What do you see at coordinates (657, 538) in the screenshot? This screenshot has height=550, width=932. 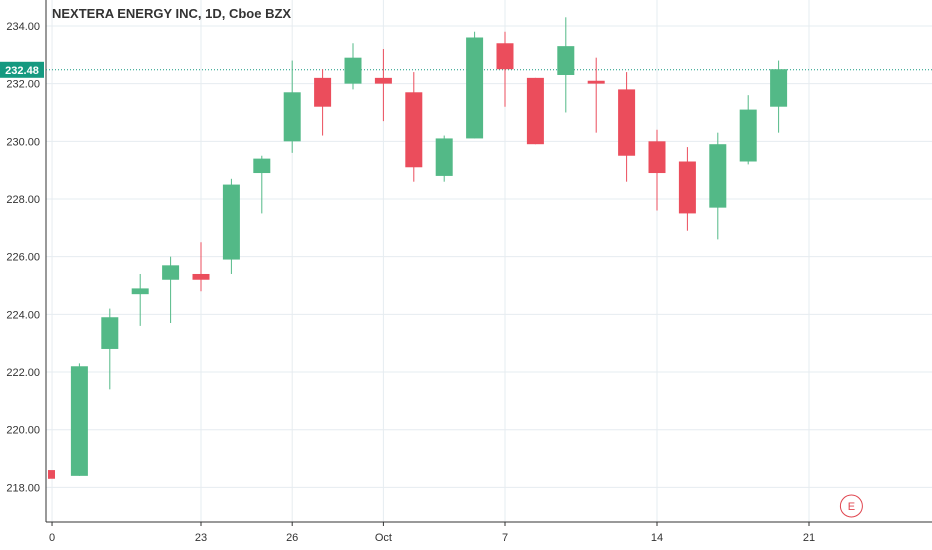 I see `x-tick-label: 14` at bounding box center [657, 538].